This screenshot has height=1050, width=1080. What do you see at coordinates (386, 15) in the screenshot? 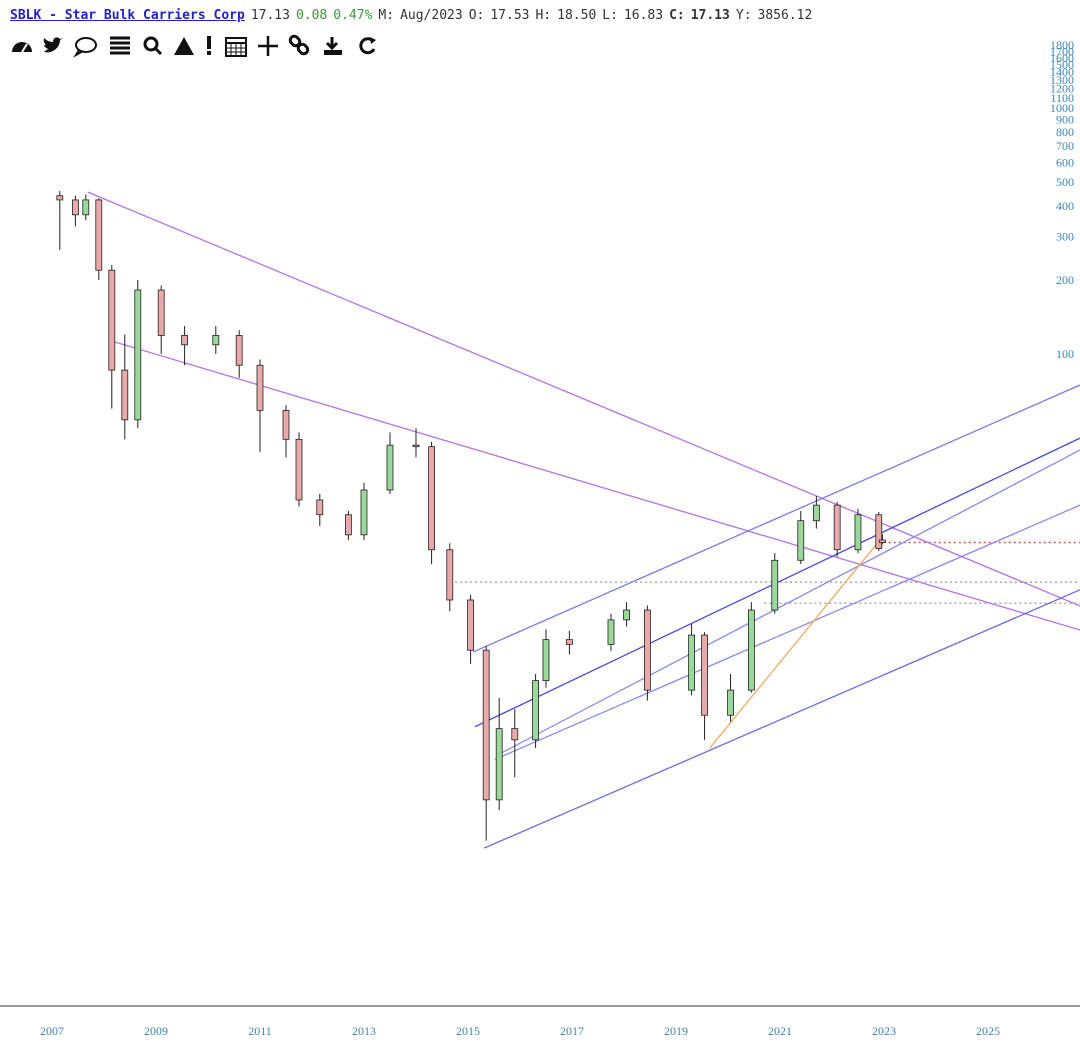
I see `period-label: M:` at bounding box center [386, 15].